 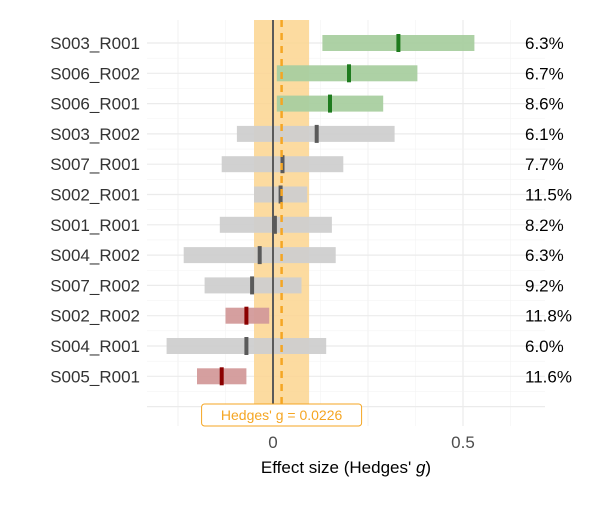 I want to click on point-estimate-s005-r001, so click(x=221, y=376).